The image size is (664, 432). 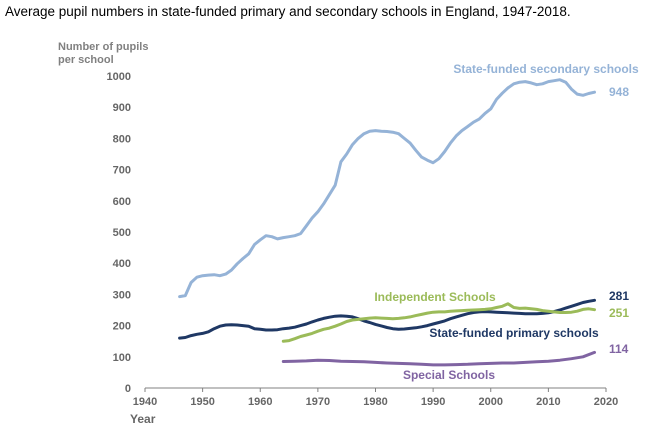 I want to click on y-axis-ticks: 0 100 200 300 400 500 600 700 800 900 1000, so click(x=119, y=233).